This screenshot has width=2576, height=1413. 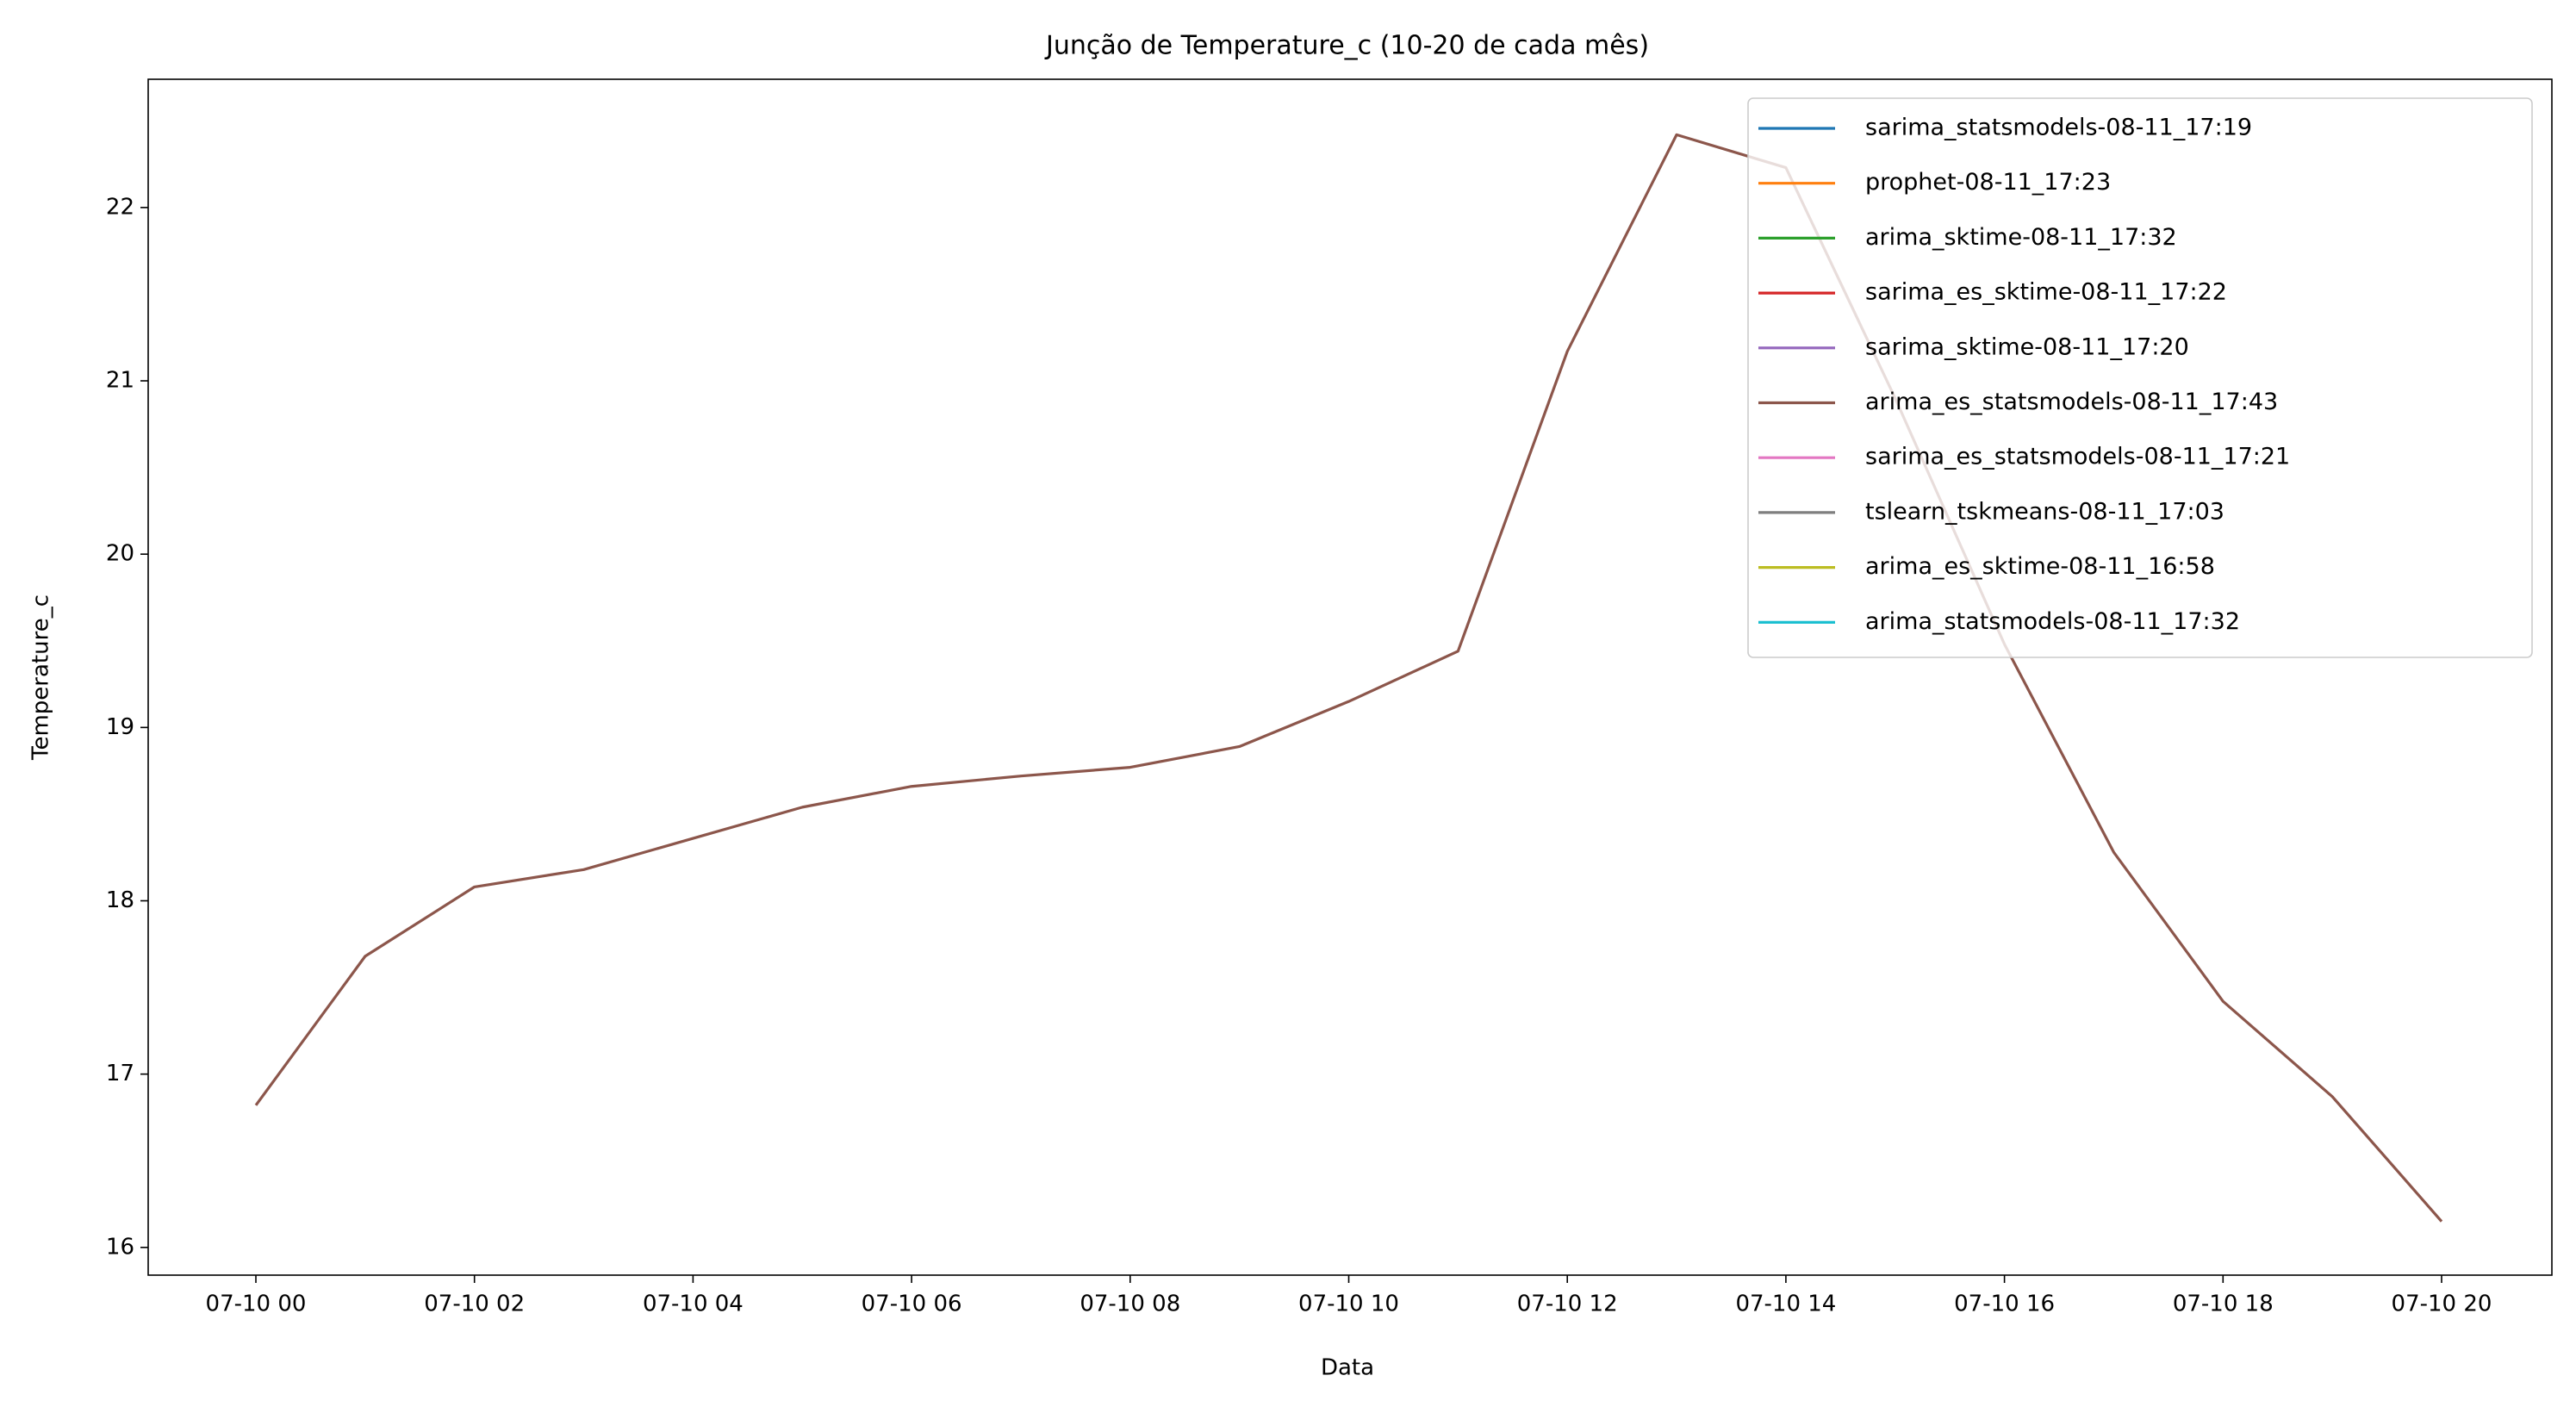 I want to click on y-tick-label: 18, so click(x=120, y=900).